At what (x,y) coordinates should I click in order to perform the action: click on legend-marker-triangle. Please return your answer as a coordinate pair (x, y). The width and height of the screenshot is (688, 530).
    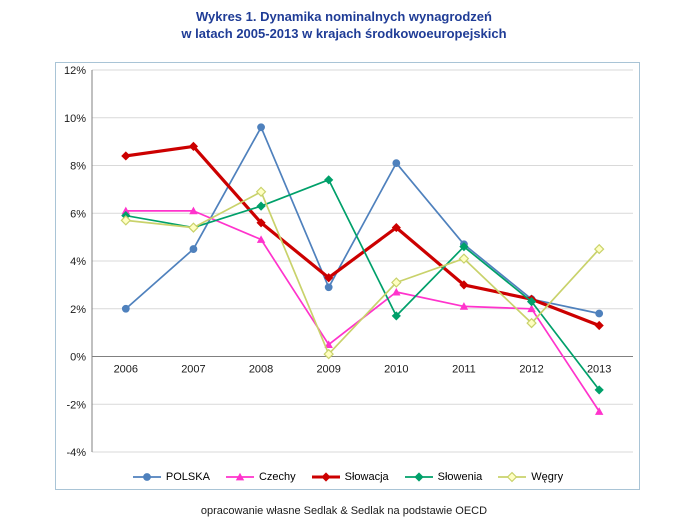
    Looking at the image, I should click on (239, 476).